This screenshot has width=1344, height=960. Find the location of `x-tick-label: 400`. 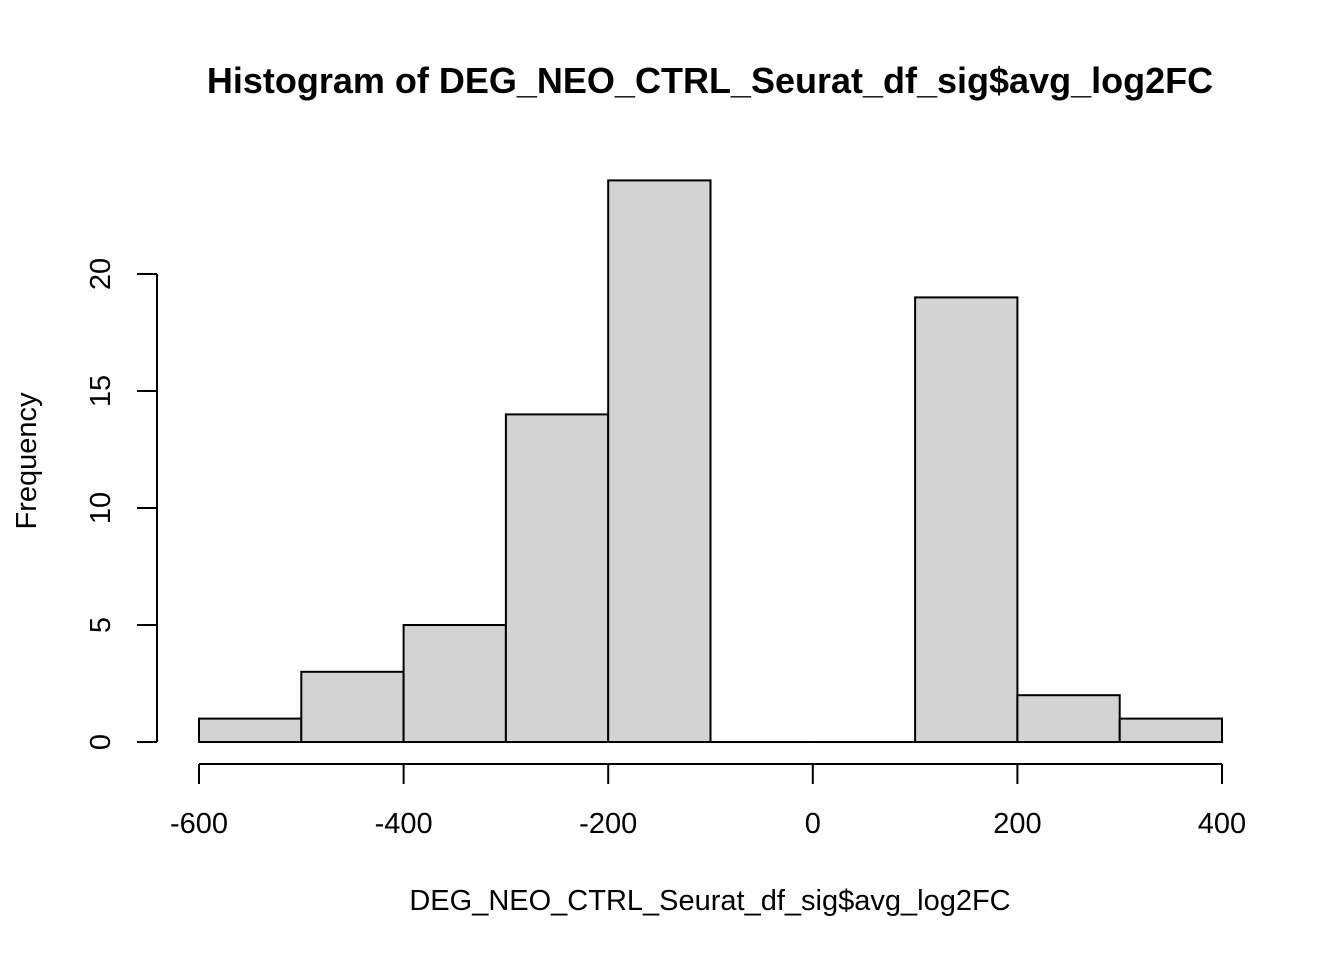

x-tick-label: 400 is located at coordinates (1222, 824).